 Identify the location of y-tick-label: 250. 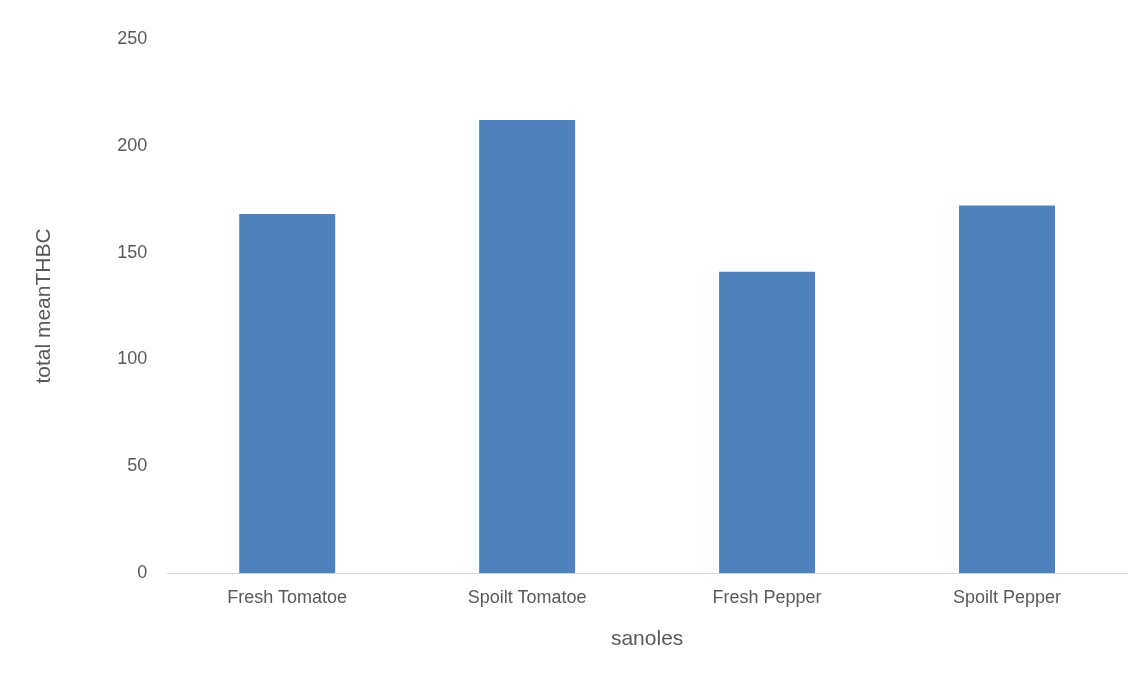
(132, 37).